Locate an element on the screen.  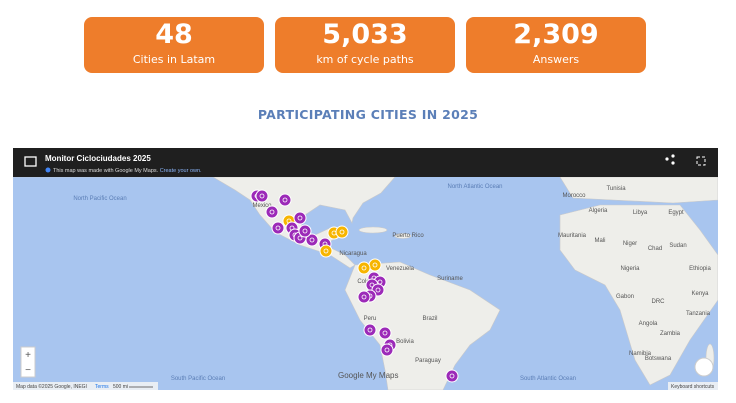
map-label: Mexico is located at coordinates (262, 206).